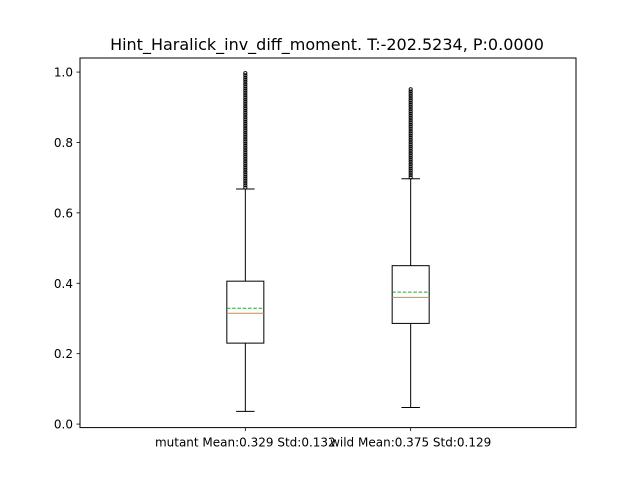  Describe the element at coordinates (67, 249) in the screenshot. I see `y-axis: 0.0 0.2 0.4 0.6 0.8 1.0` at that location.